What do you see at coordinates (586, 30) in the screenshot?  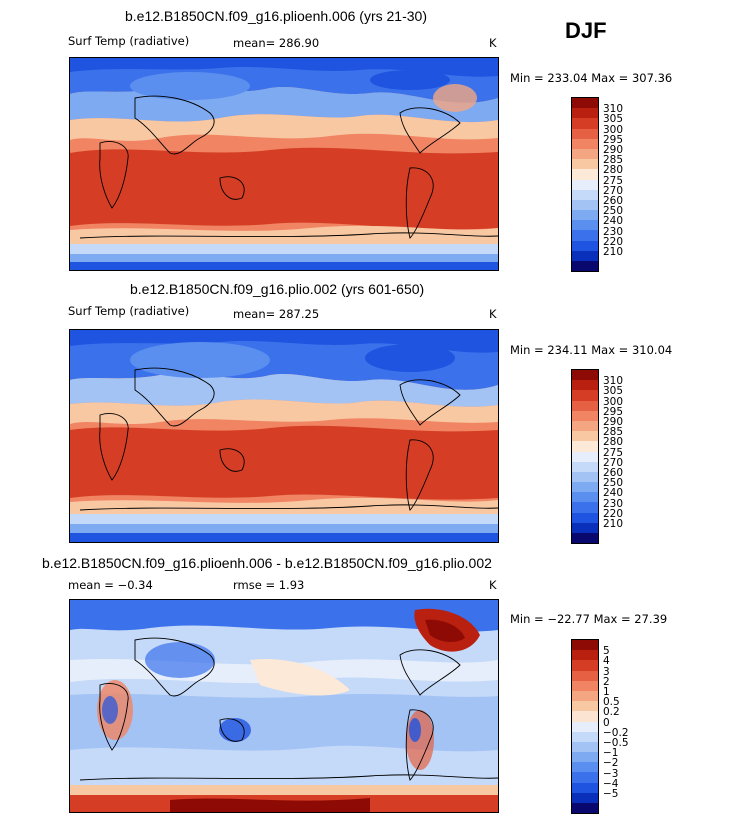 I see `season-label: DJF` at bounding box center [586, 30].